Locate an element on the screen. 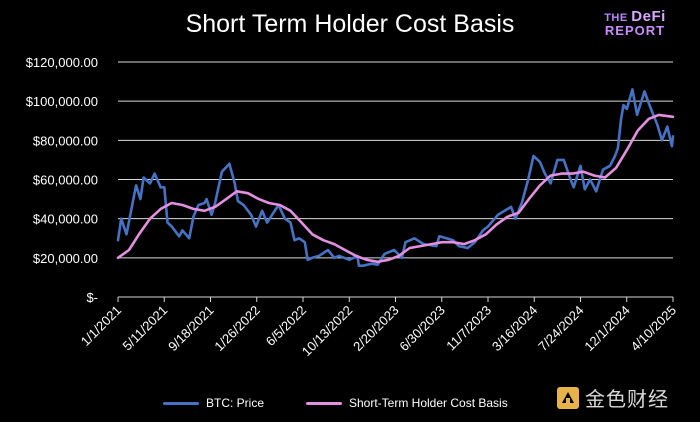 Image resolution: width=700 pixels, height=422 pixels. legend-item-cost-basis: Short-Term Holder Cost Basis is located at coordinates (407, 403).